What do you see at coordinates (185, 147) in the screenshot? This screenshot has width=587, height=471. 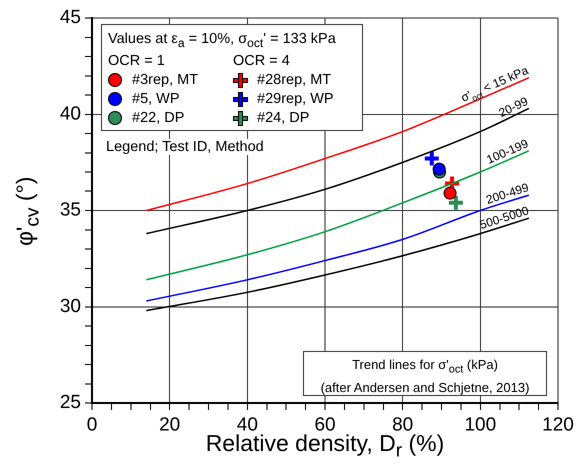 I see `annotation: Legend; Test ID, Method` at bounding box center [185, 147].